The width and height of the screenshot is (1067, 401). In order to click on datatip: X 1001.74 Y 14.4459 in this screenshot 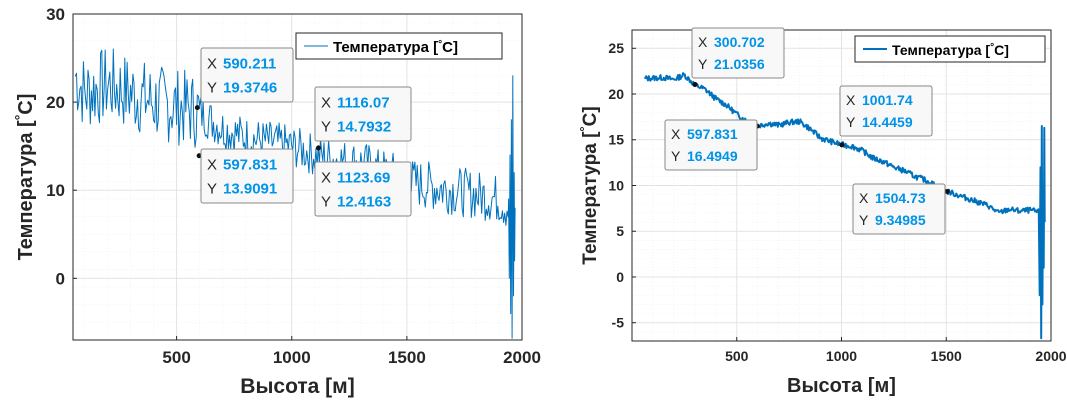, I will do `click(886, 116)`.